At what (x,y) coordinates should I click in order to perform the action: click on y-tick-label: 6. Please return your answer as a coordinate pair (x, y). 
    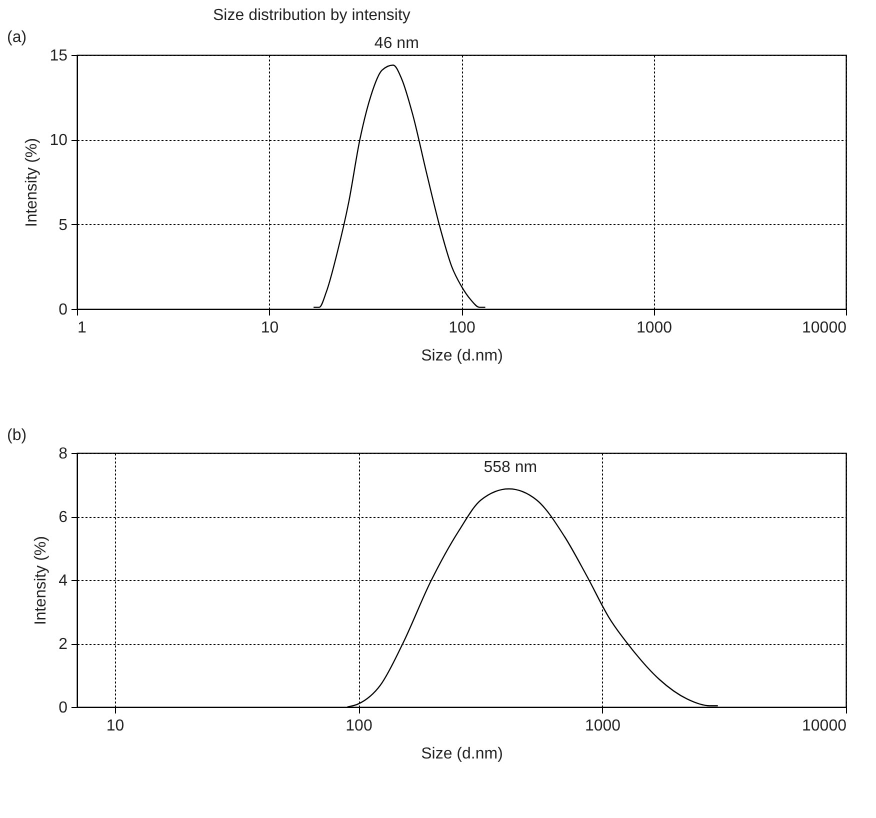
    Looking at the image, I should click on (63, 517).